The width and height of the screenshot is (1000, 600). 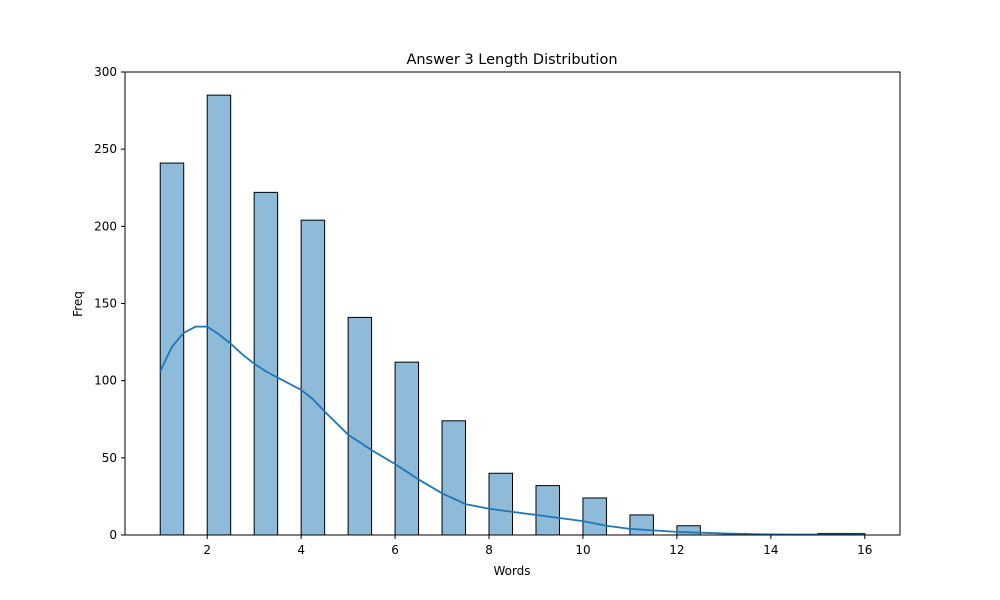 I want to click on y-tick-label: 300, so click(x=105, y=72).